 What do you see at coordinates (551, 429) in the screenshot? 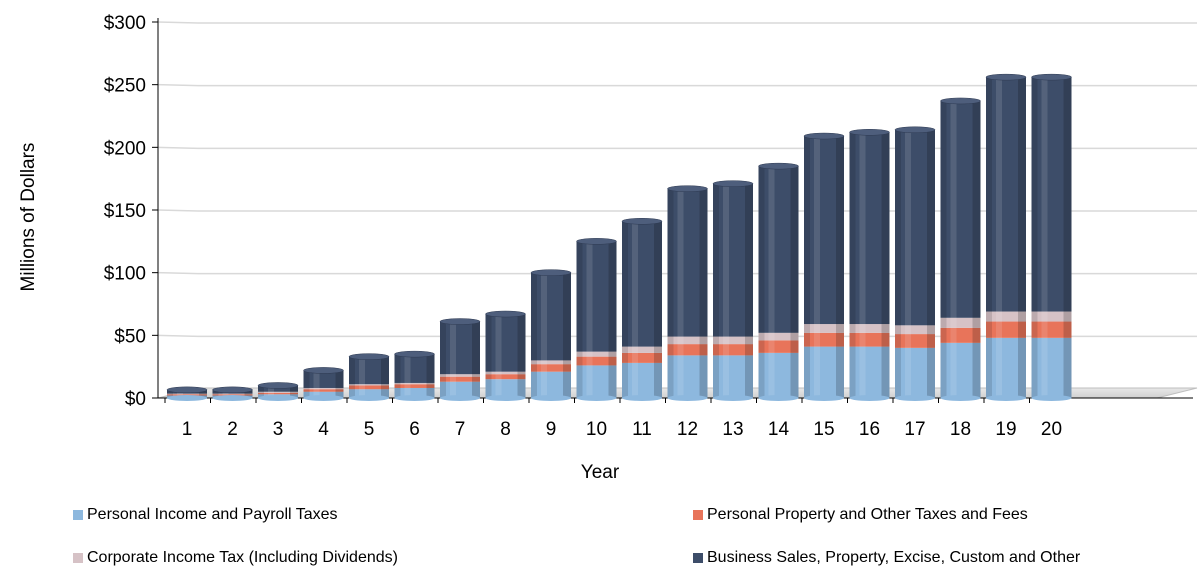
I see `x-tick-label: 9` at bounding box center [551, 429].